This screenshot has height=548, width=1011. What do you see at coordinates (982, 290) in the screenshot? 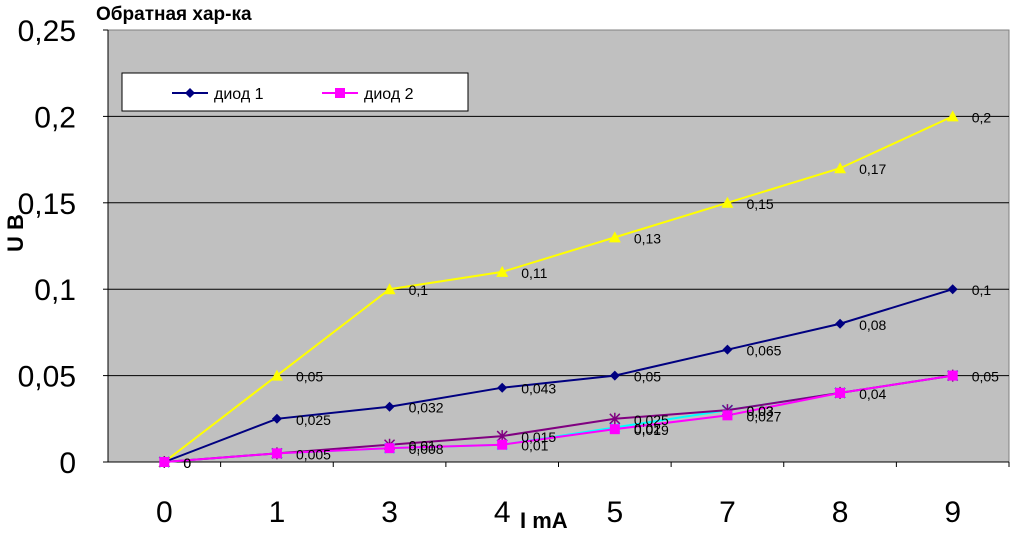
I see `series-1-data-label-7: 0,1` at bounding box center [982, 290].